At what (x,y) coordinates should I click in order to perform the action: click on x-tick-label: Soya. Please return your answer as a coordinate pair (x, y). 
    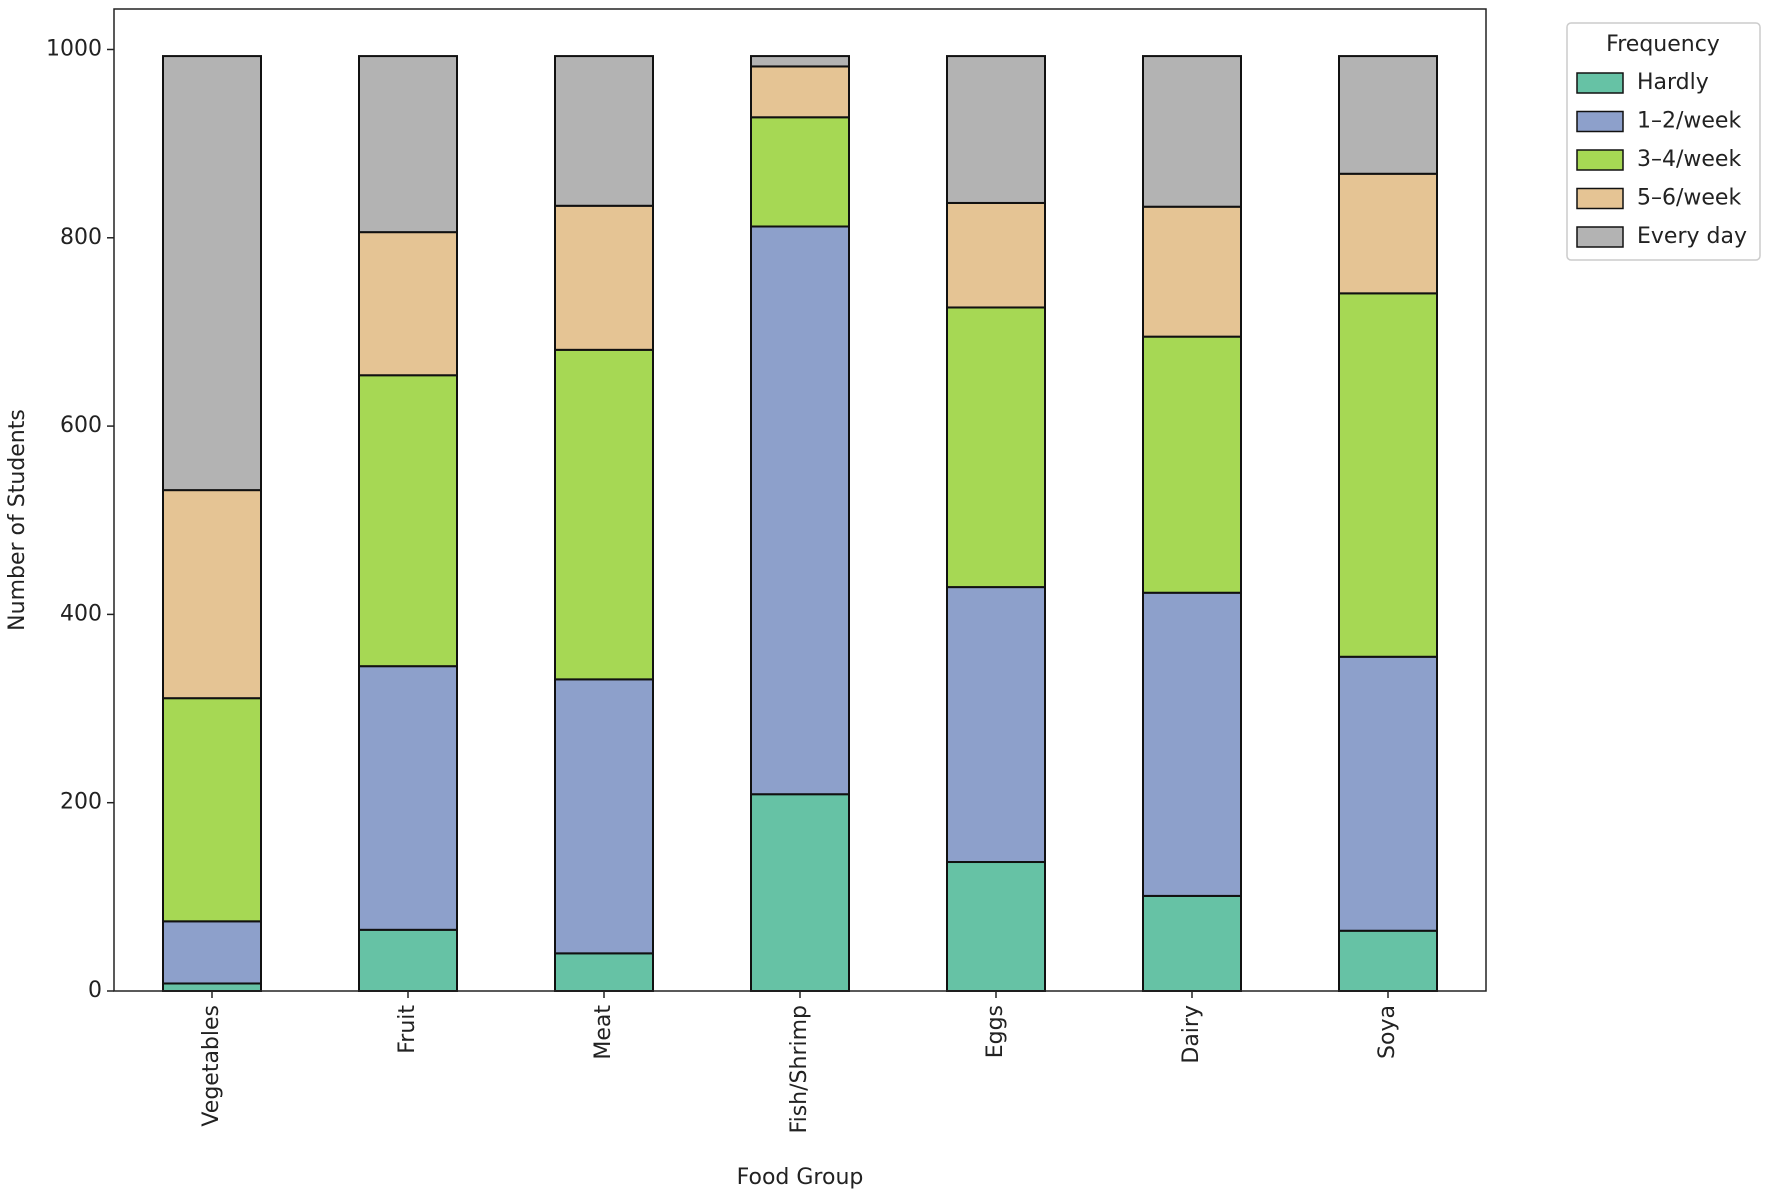
    Looking at the image, I should click on (1387, 1032).